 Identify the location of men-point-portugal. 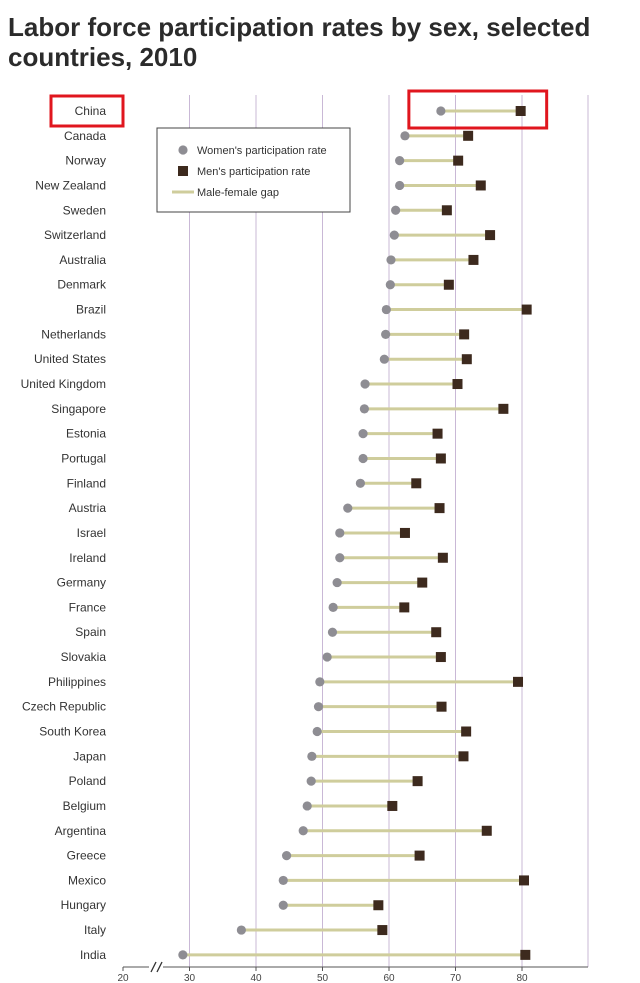
(440, 458).